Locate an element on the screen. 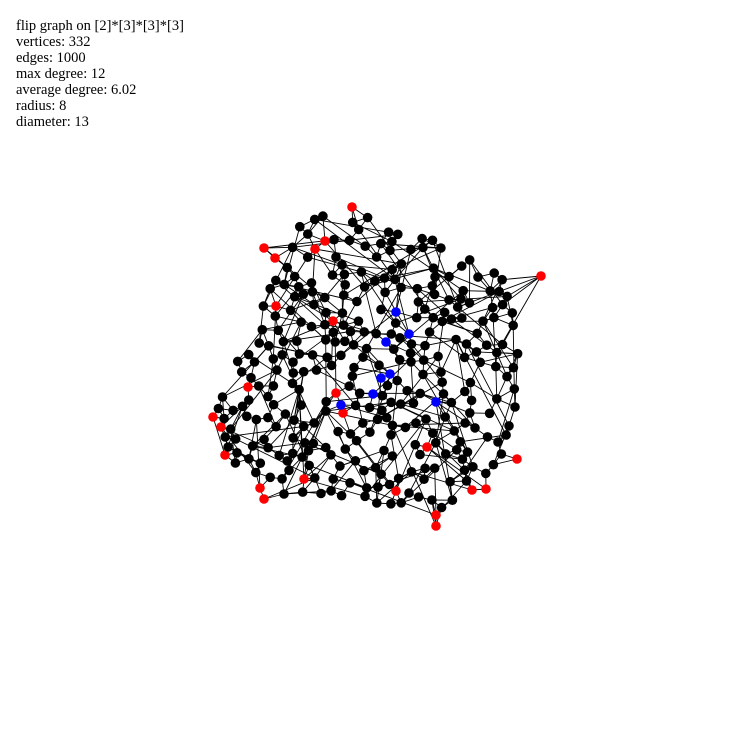 The width and height of the screenshot is (750, 750). graph-radius: radius: 8 is located at coordinates (41, 106).